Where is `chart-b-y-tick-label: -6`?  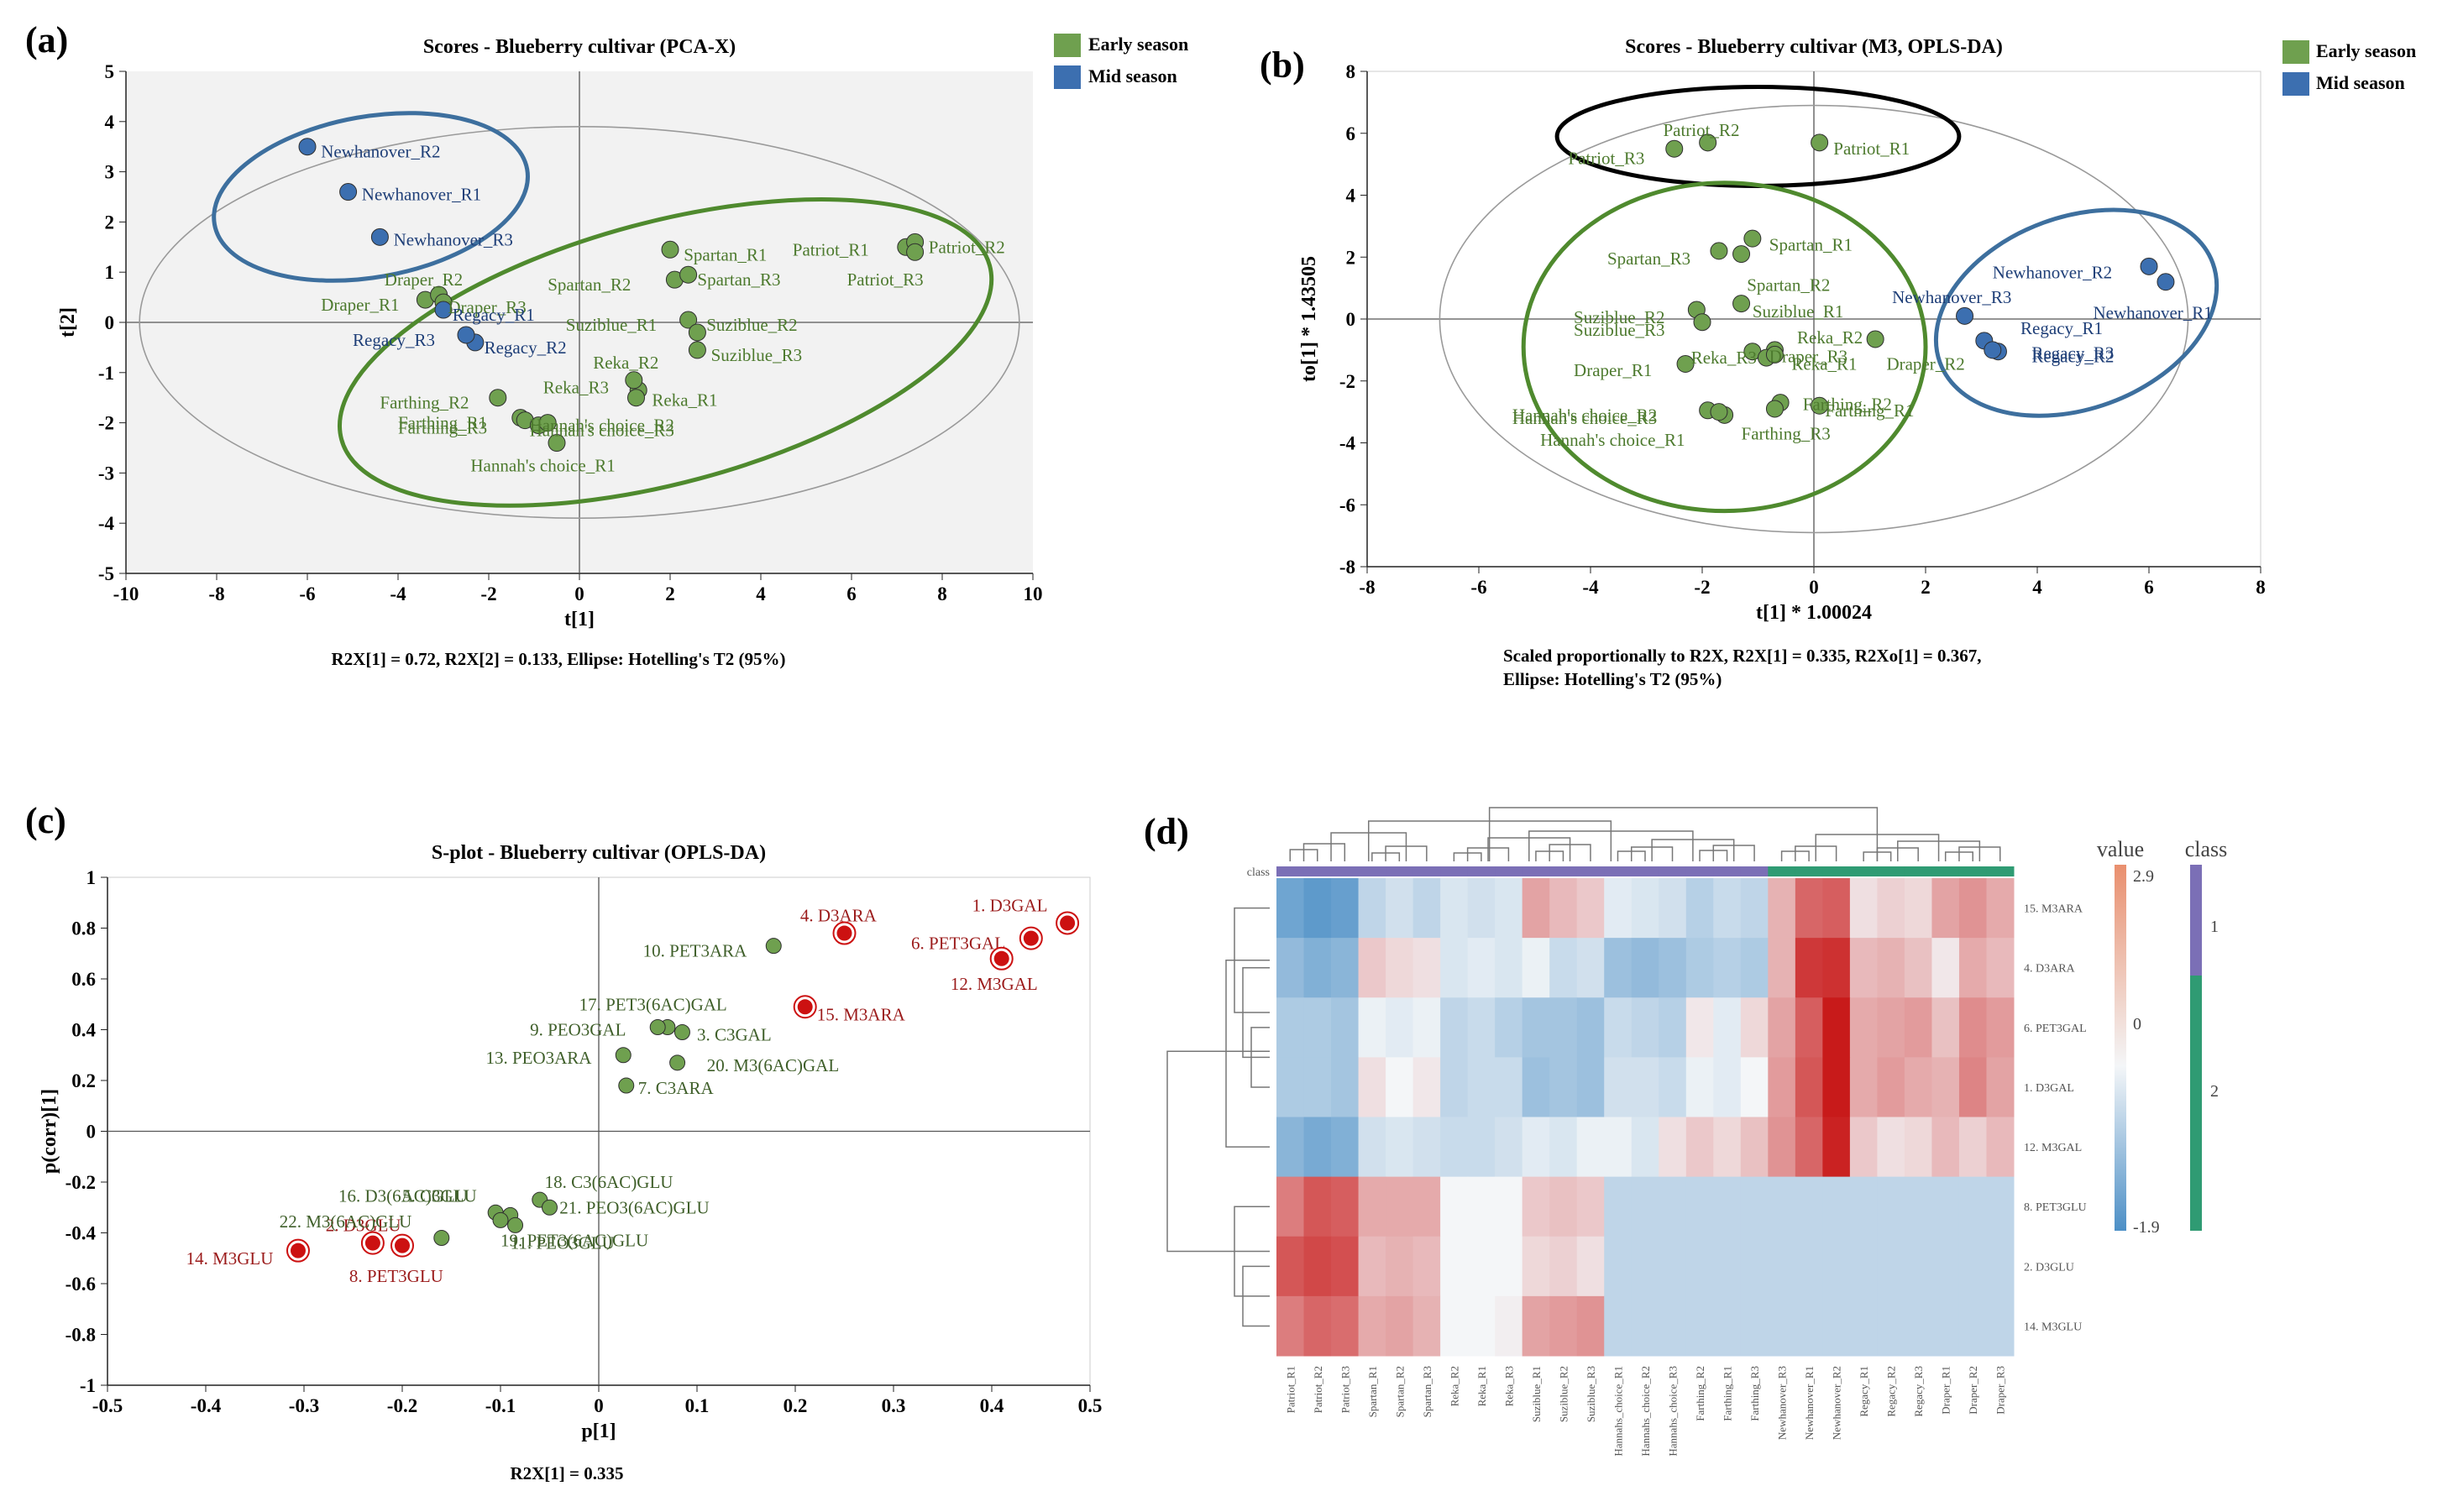 chart-b-y-tick-label: -6 is located at coordinates (1347, 505).